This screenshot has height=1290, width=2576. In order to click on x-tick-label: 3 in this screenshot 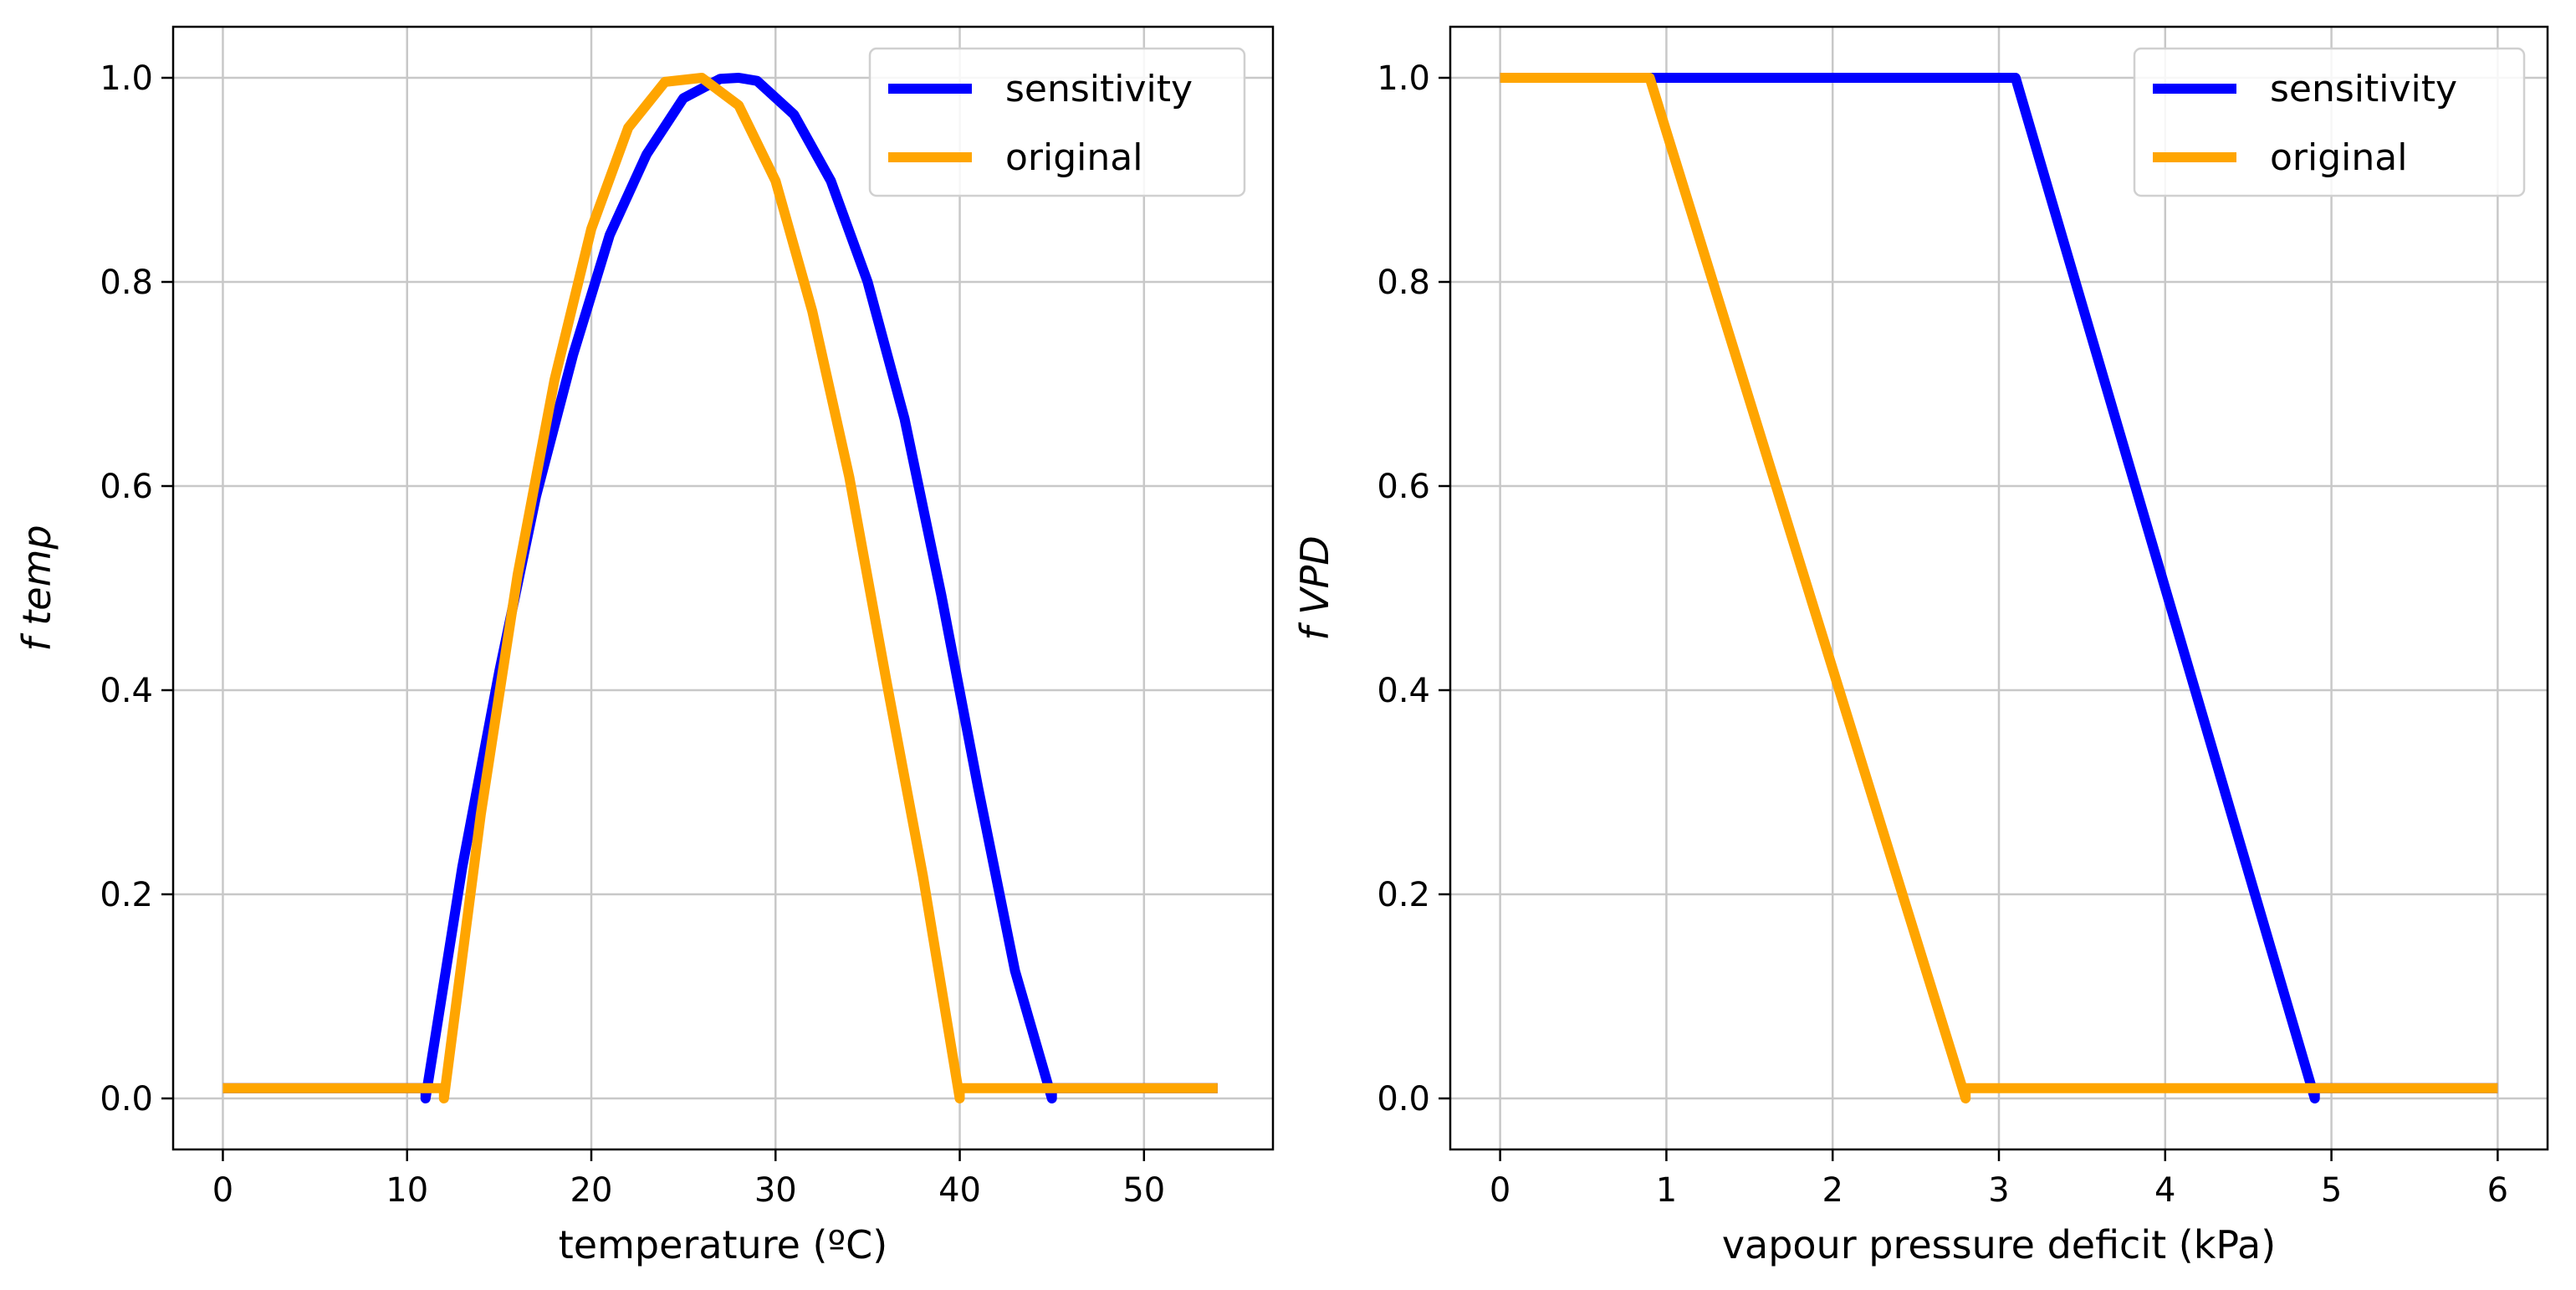, I will do `click(1998, 1190)`.